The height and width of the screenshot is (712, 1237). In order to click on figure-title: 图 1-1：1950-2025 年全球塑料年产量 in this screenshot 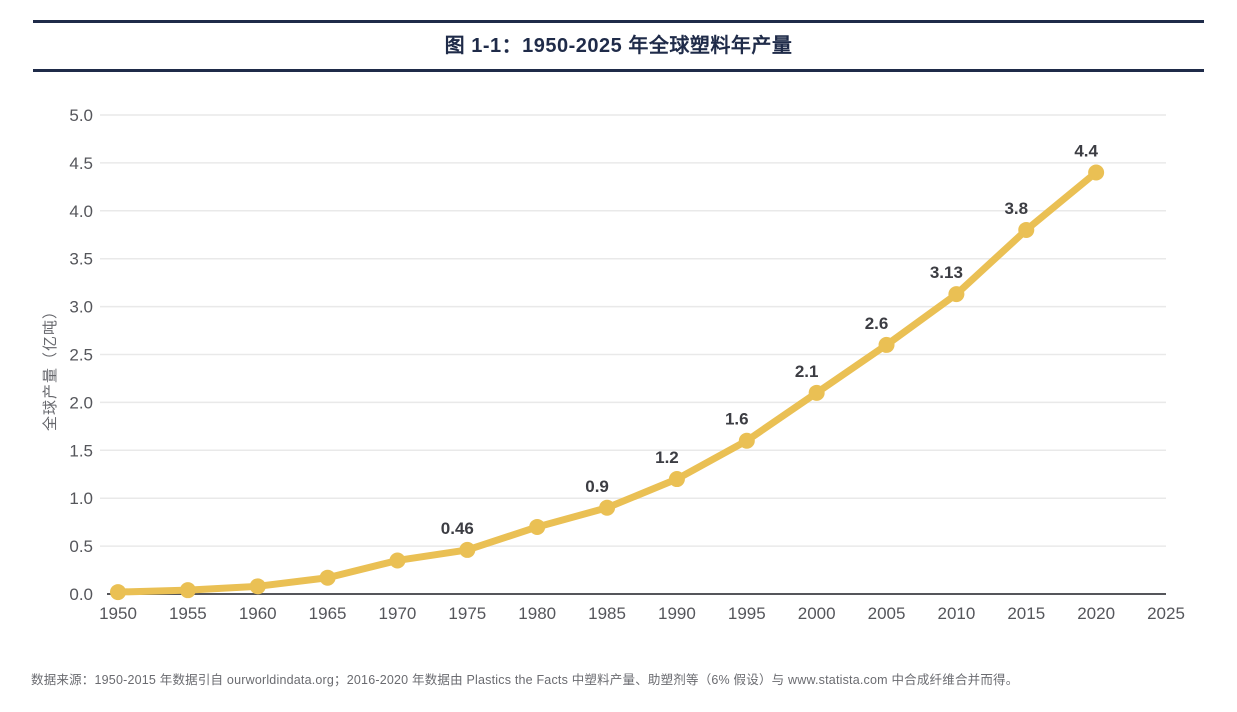, I will do `click(618, 46)`.